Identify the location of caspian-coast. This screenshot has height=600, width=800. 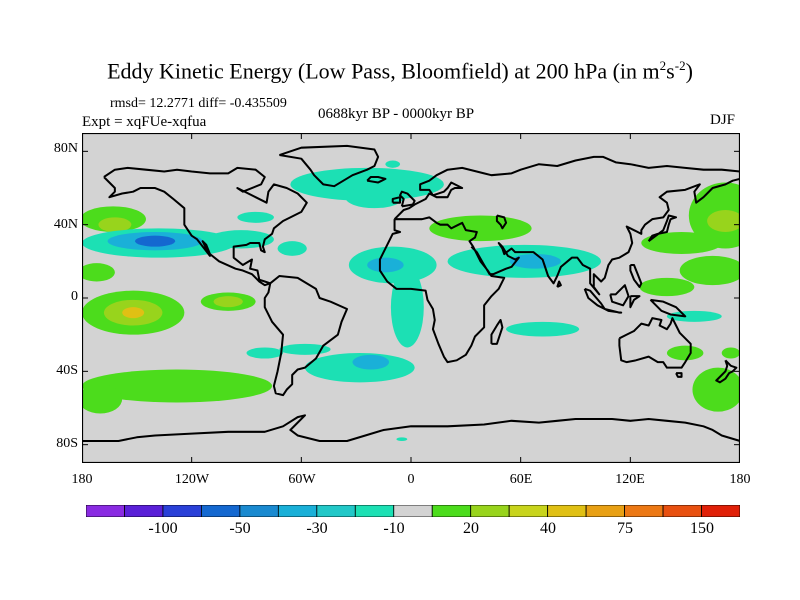
(501, 222).